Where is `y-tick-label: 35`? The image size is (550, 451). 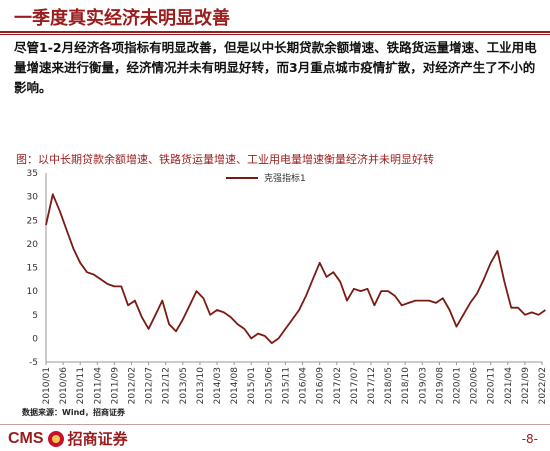
y-tick-label: 35 is located at coordinates (32, 174).